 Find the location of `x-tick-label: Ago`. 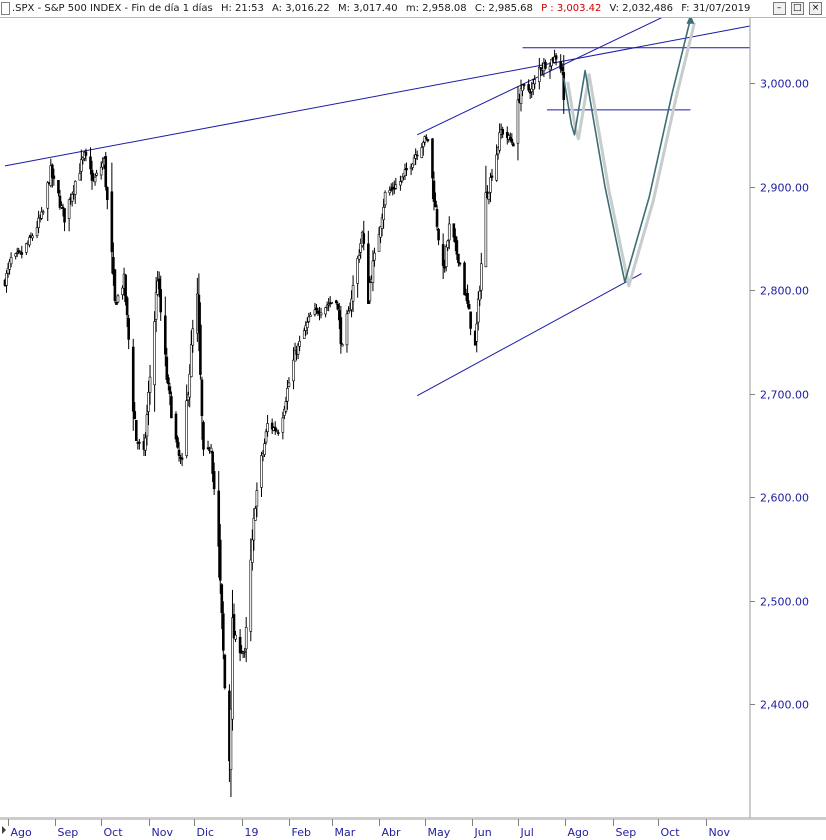

x-tick-label: Ago is located at coordinates (22, 832).